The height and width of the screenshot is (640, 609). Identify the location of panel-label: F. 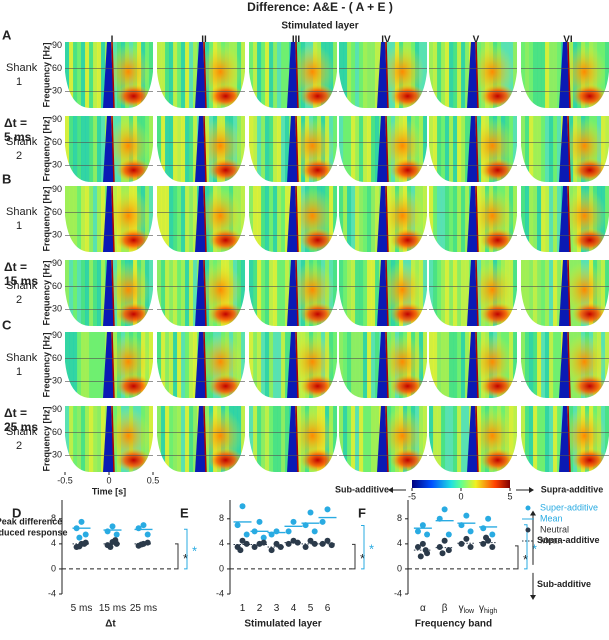
(362, 512).